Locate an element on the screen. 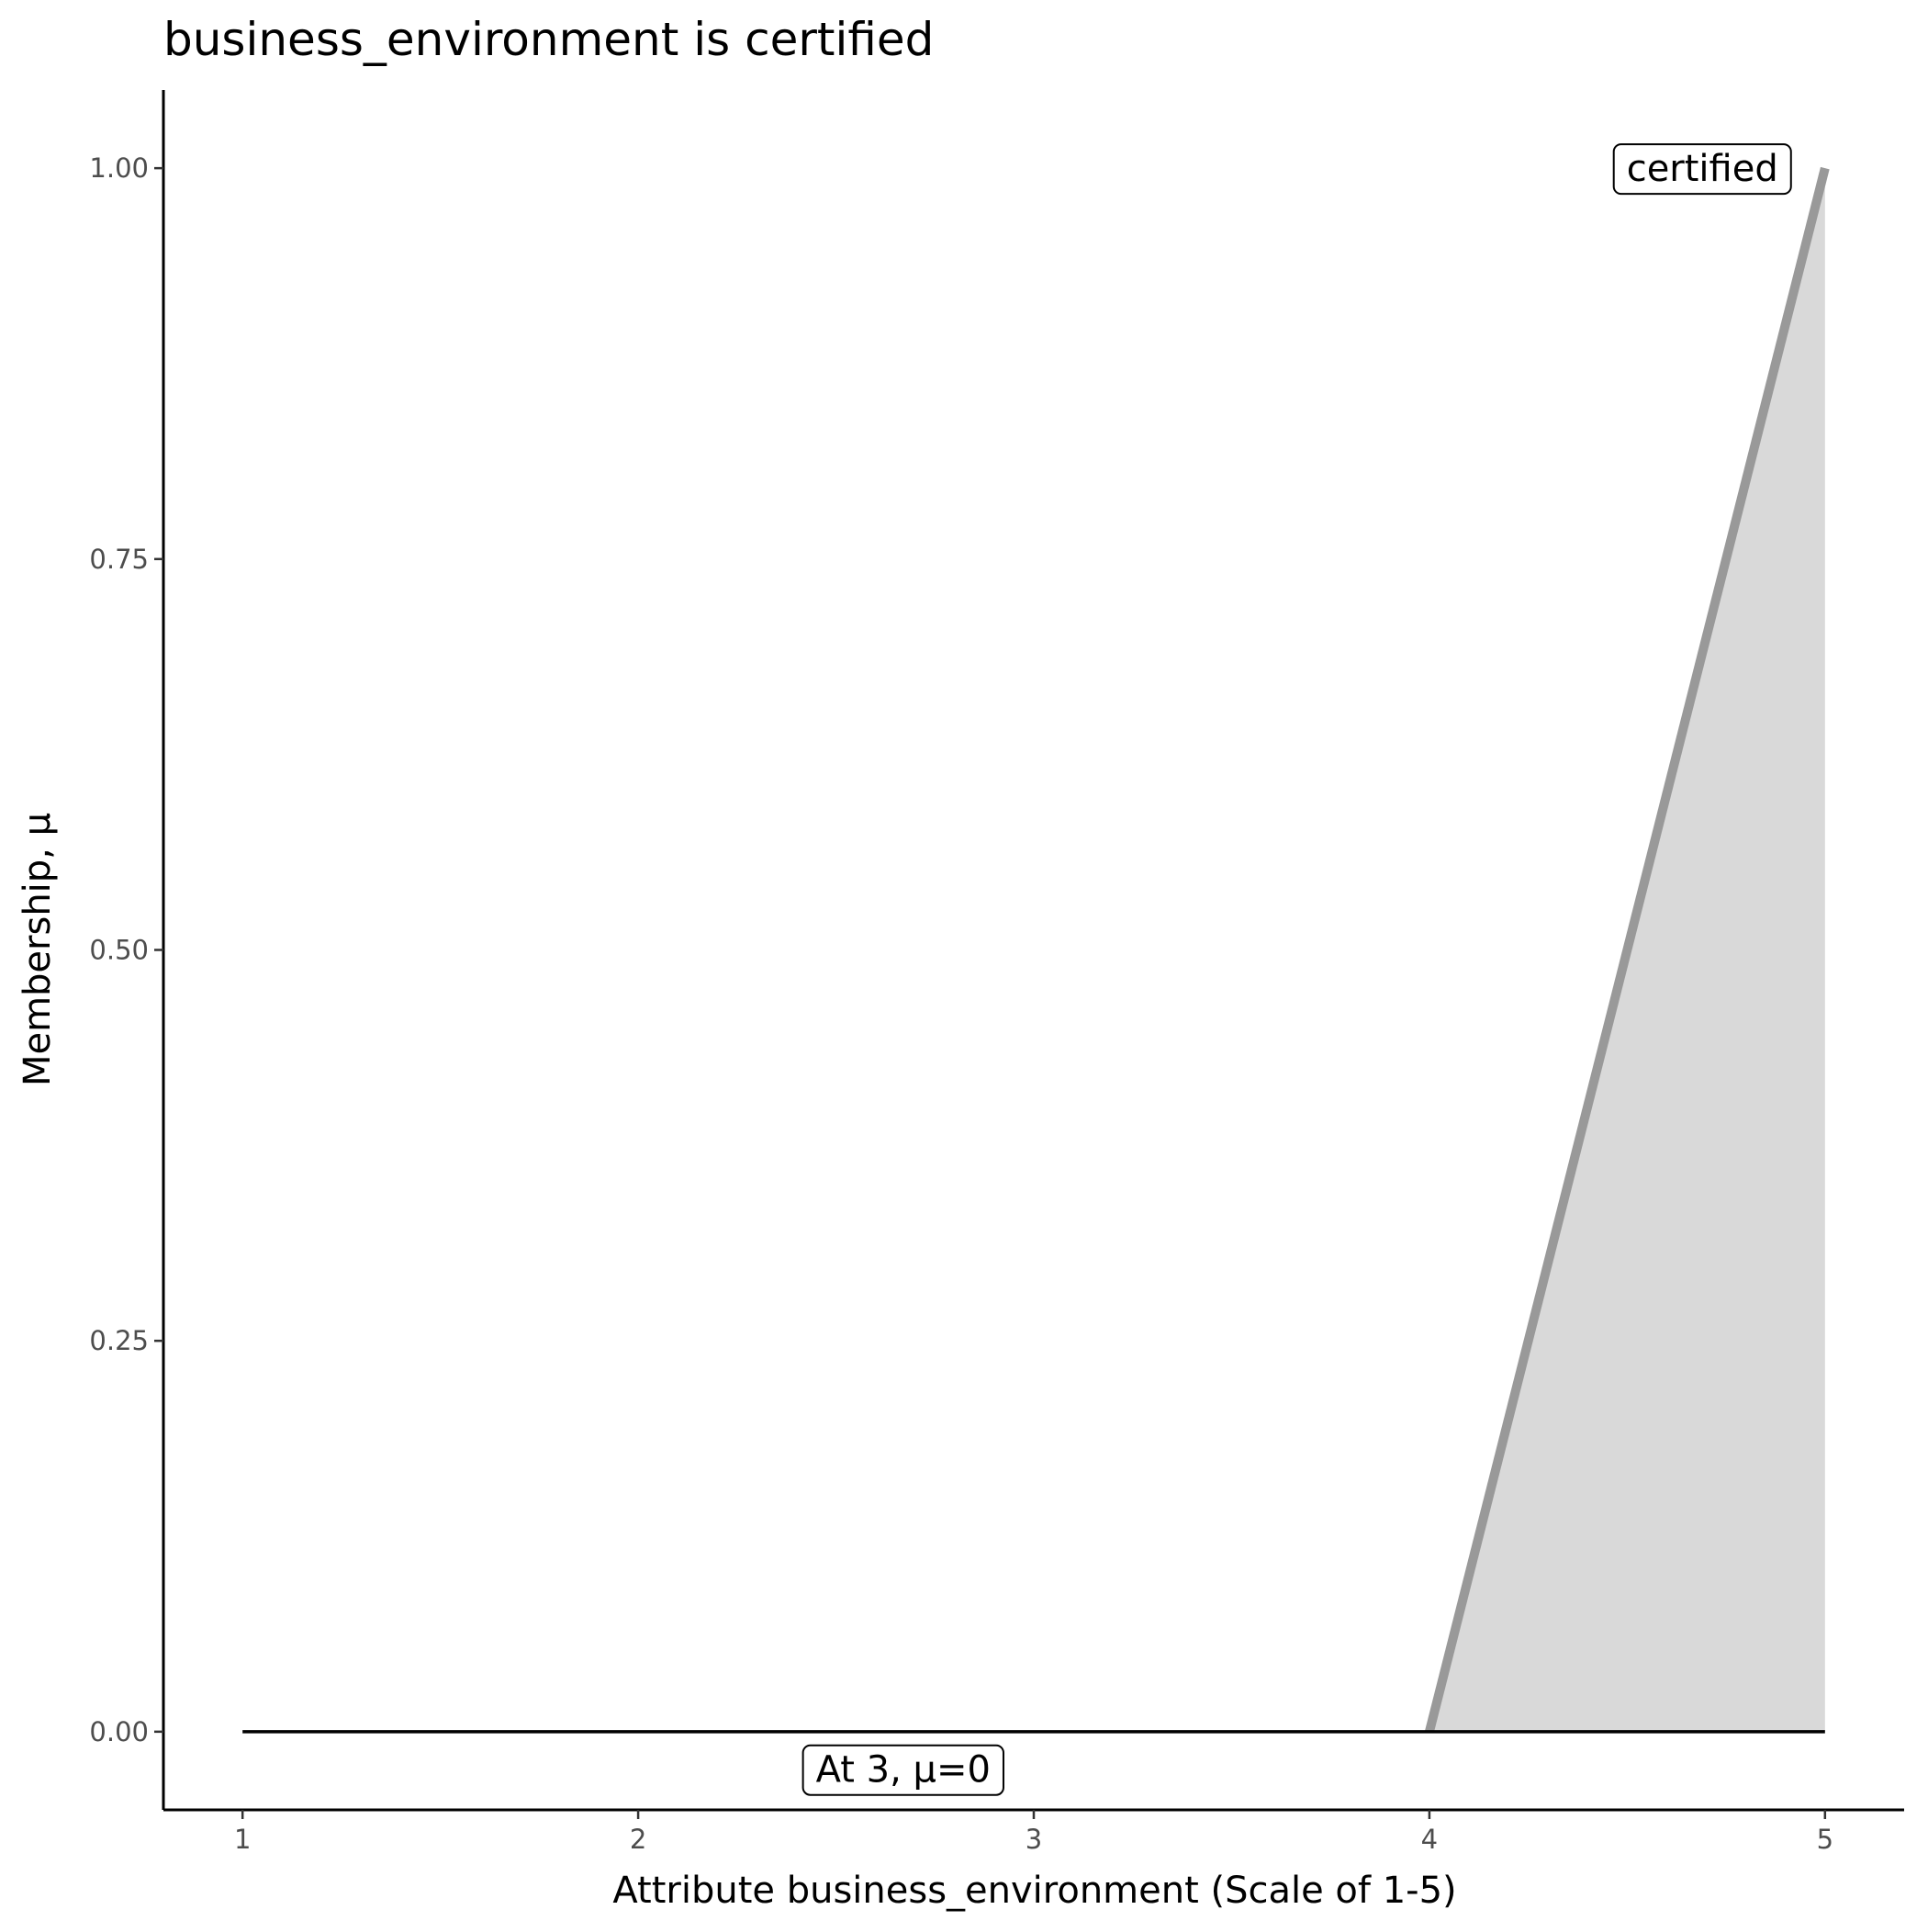  y-tick-label: 1.00 is located at coordinates (119, 168).